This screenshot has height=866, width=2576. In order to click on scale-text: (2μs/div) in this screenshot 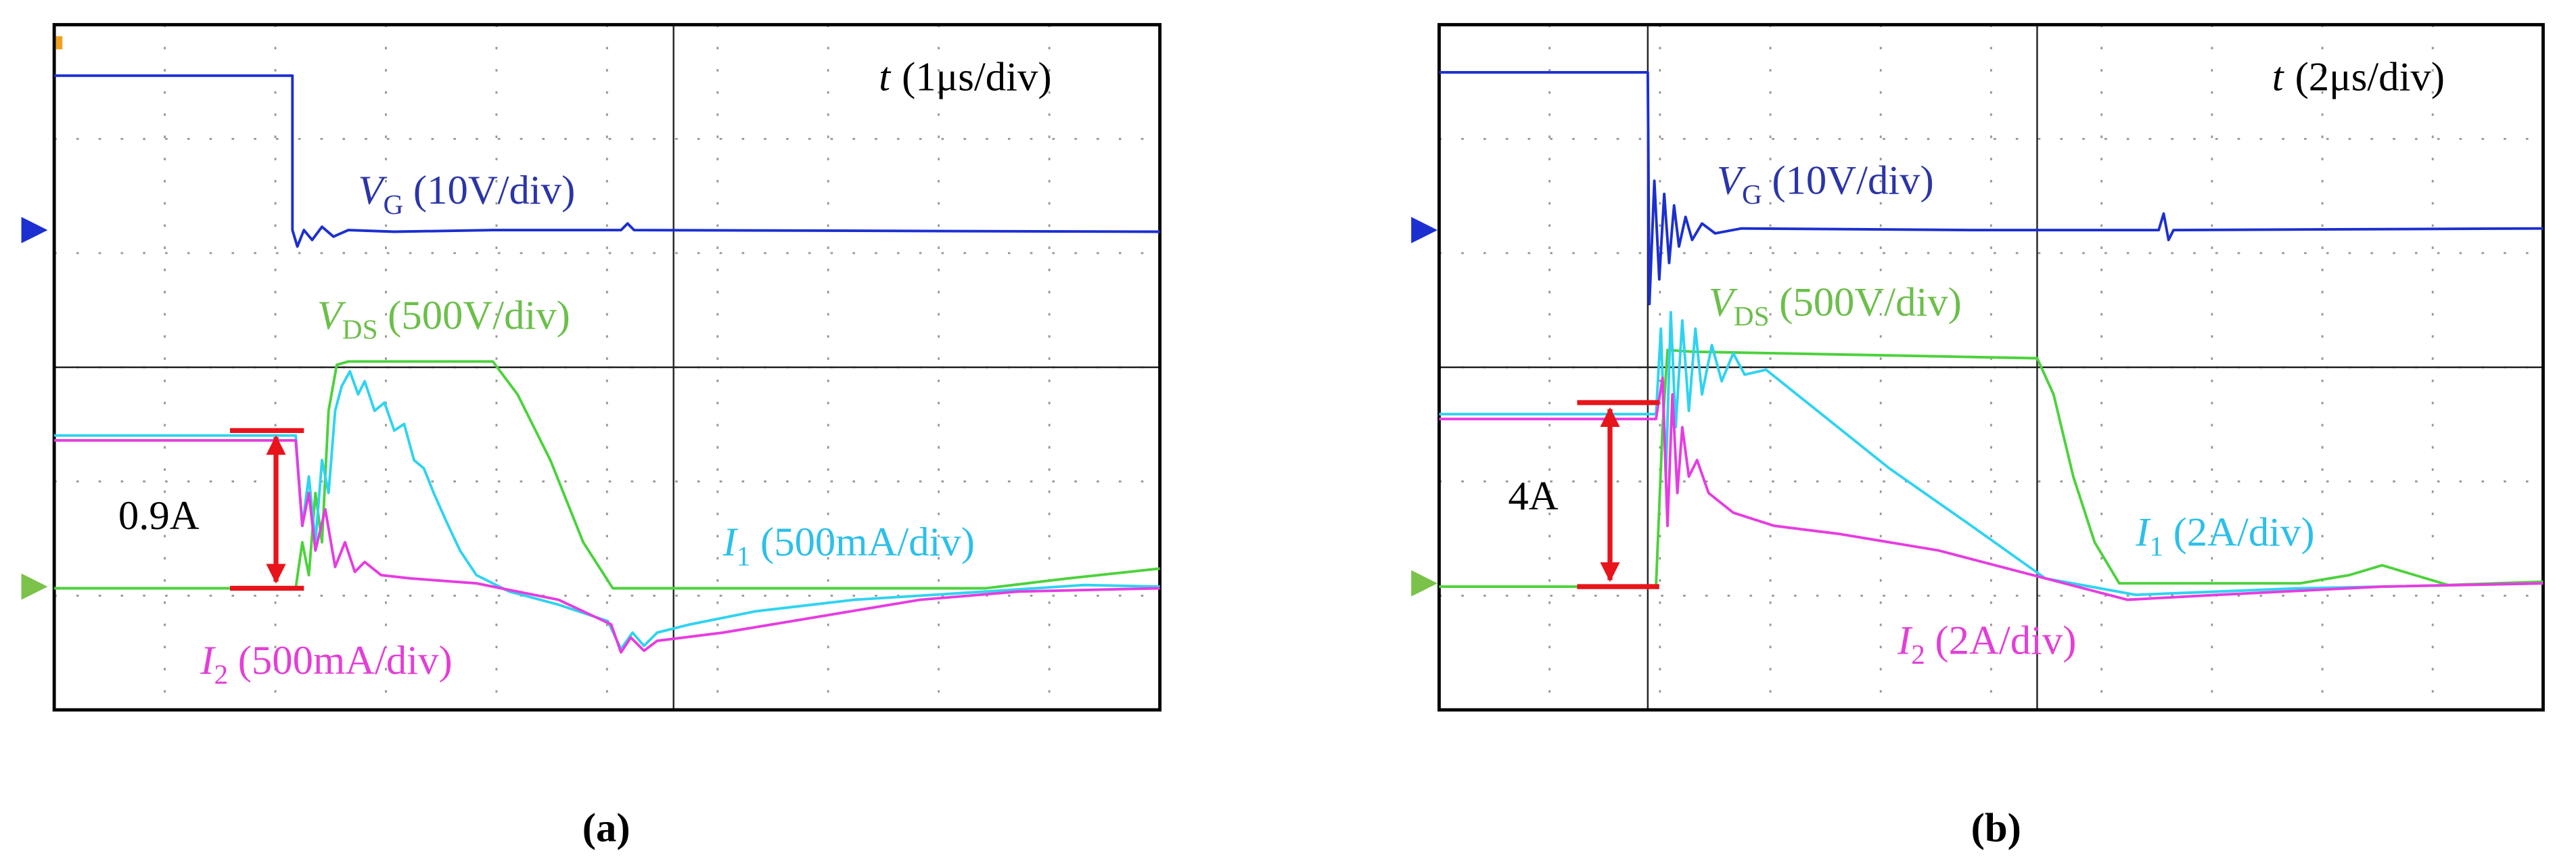, I will do `click(2370, 77)`.